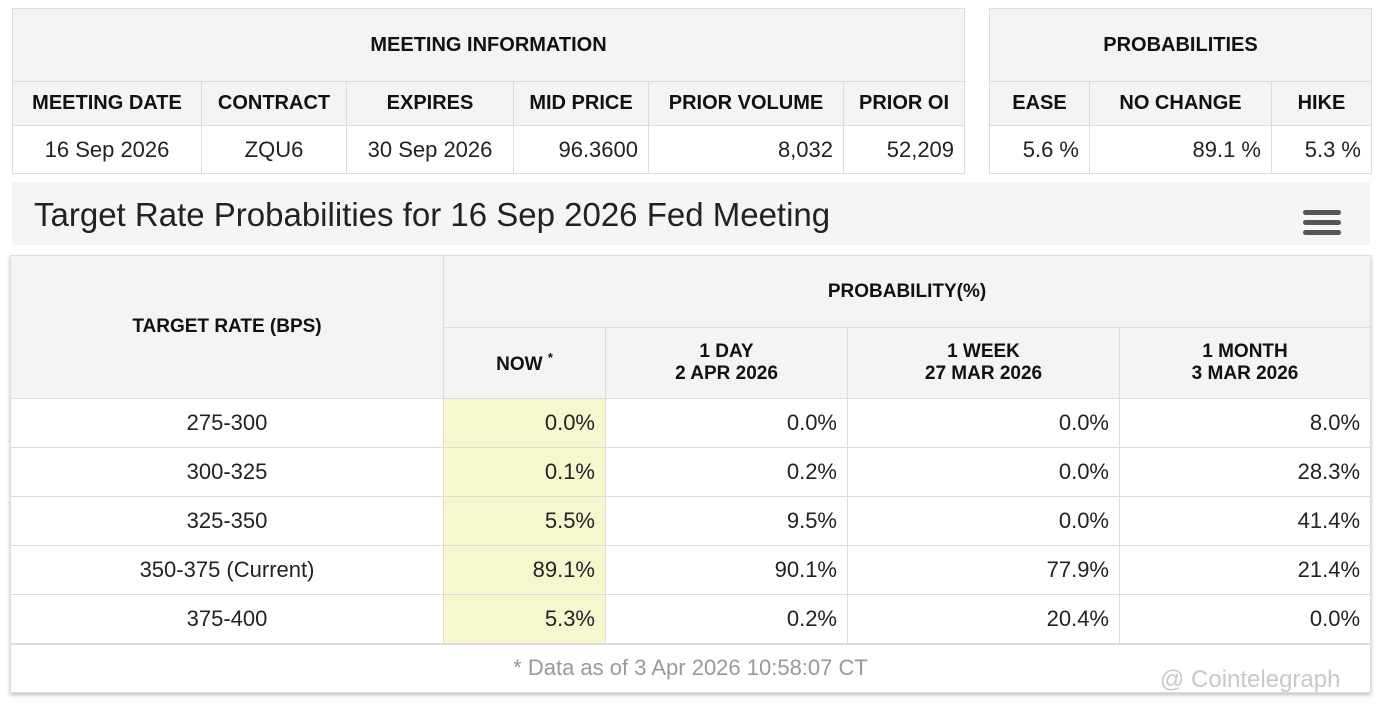  What do you see at coordinates (1321, 103) in the screenshot?
I see `column-header: HIKE` at bounding box center [1321, 103].